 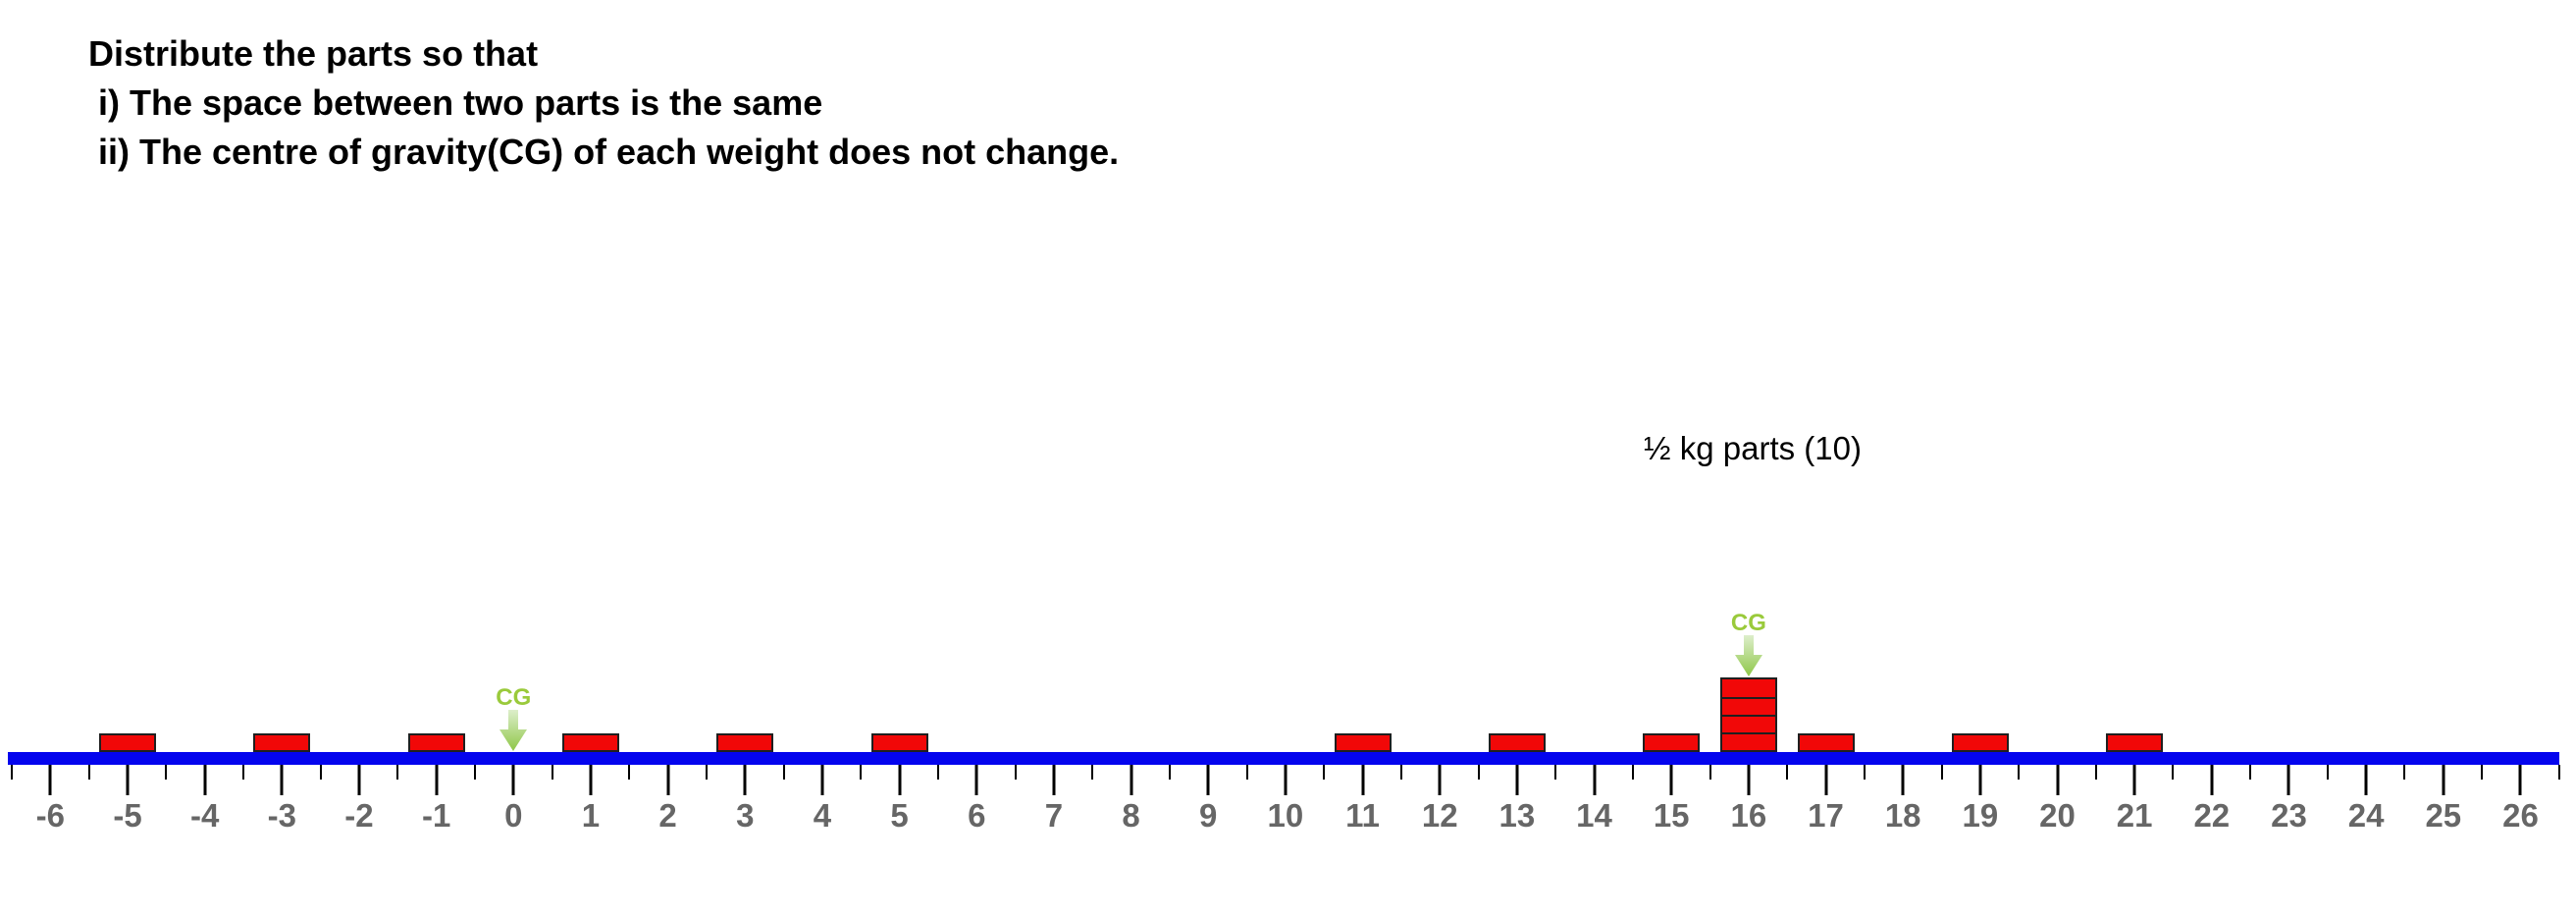 I want to click on ruler-number: 7, so click(x=1054, y=816).